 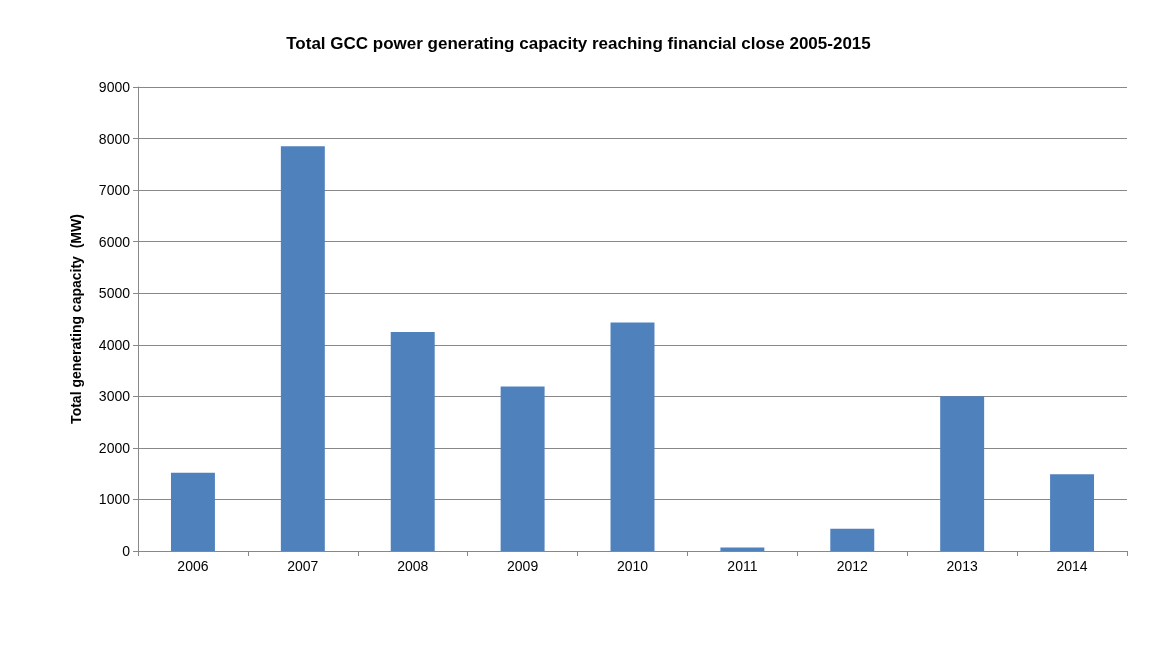 What do you see at coordinates (523, 566) in the screenshot?
I see `x-tick-label: 2009` at bounding box center [523, 566].